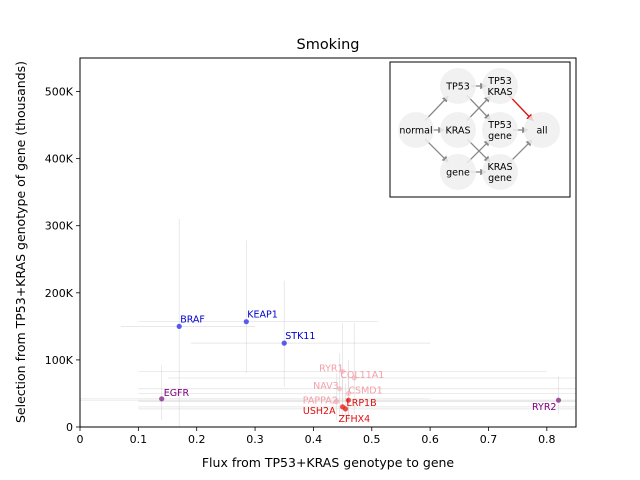 This screenshot has height=480, width=640. I want to click on x-tick-label: 0.7, so click(489, 439).